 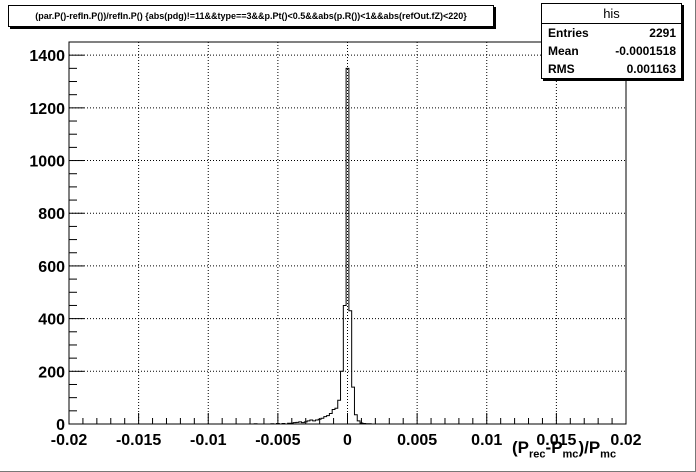 What do you see at coordinates (662, 33) in the screenshot?
I see `stats-value: 2291` at bounding box center [662, 33].